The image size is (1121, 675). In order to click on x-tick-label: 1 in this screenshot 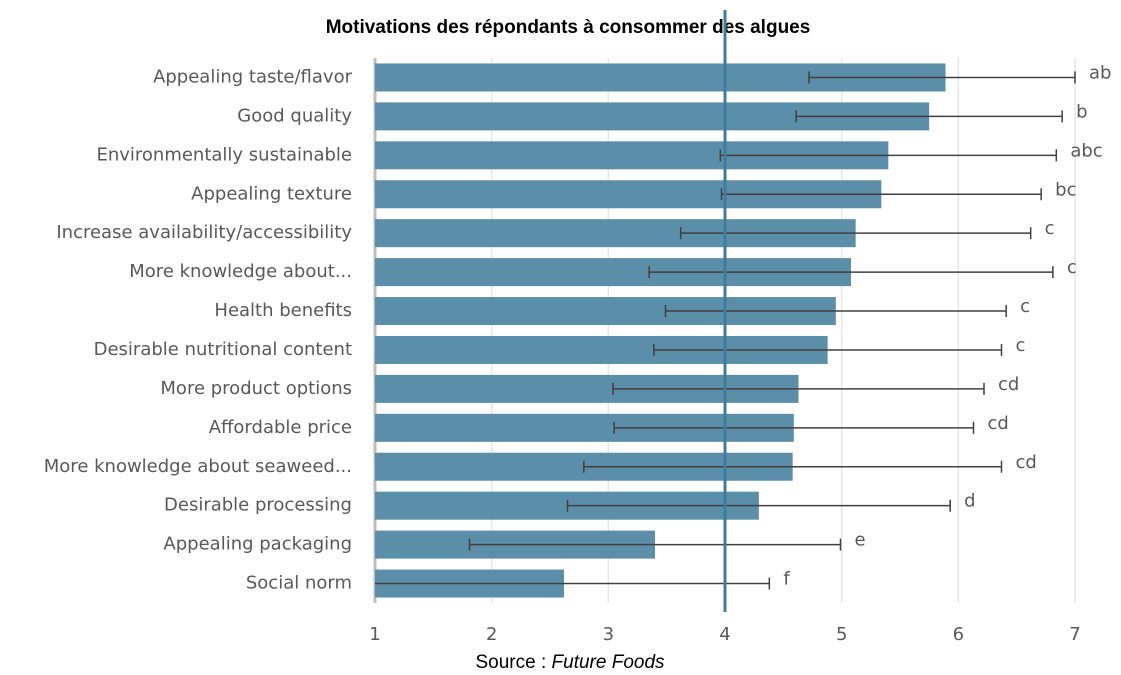, I will do `click(374, 634)`.